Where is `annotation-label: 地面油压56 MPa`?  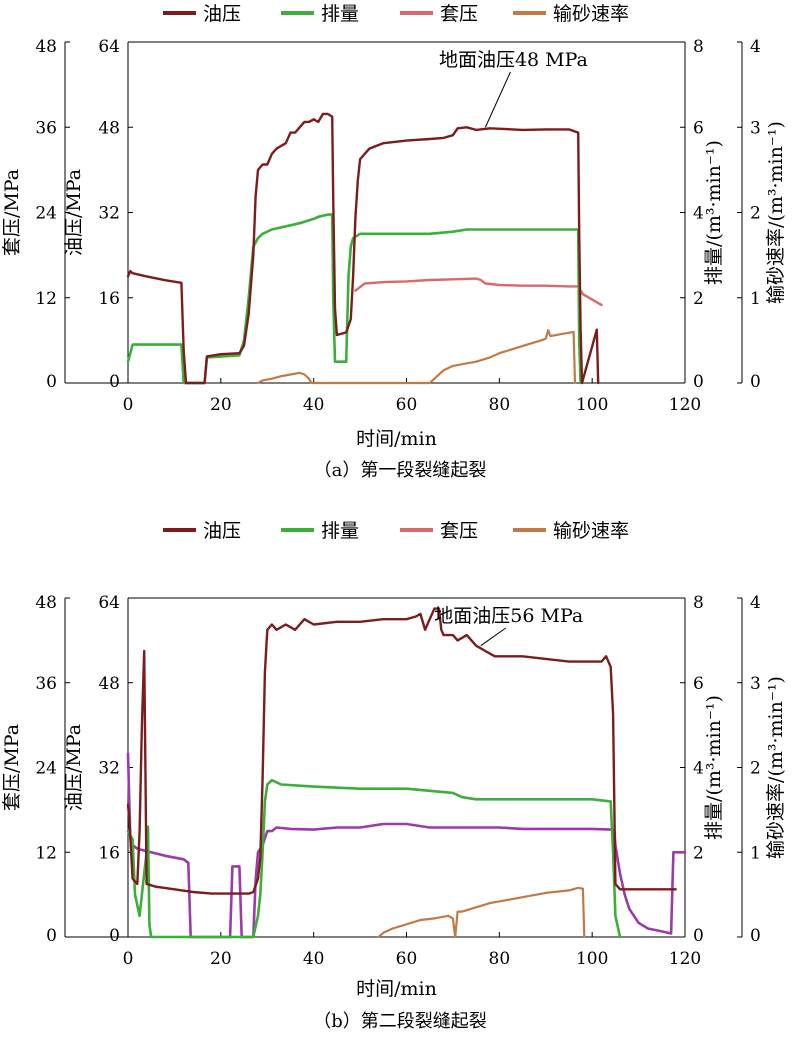
annotation-label: 地面油压56 MPa is located at coordinates (508, 616).